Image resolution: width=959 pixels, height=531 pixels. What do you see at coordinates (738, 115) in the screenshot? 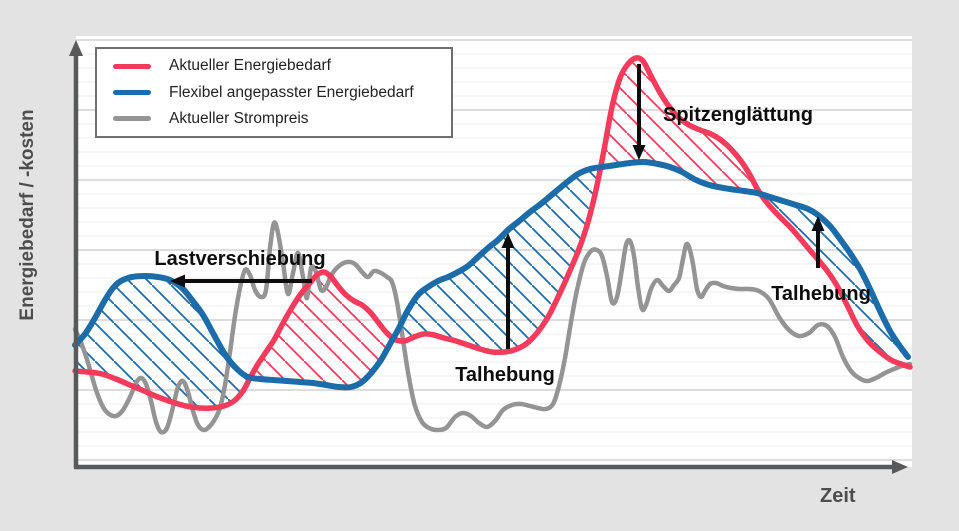
I see `annotation-spitzenglaettung: Spitzenglättung` at bounding box center [738, 115].